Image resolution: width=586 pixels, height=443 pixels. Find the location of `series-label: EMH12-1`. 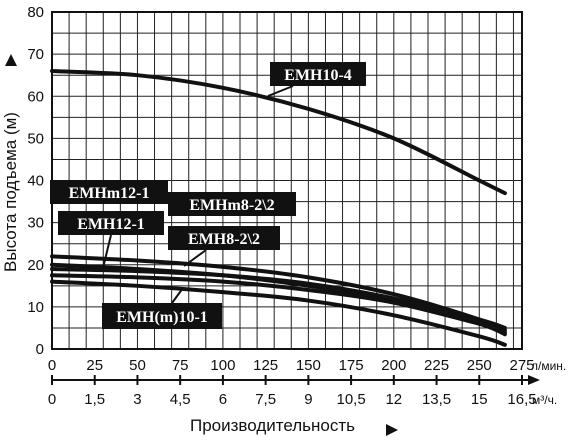

series-label: EMH12-1 is located at coordinates (111, 224).